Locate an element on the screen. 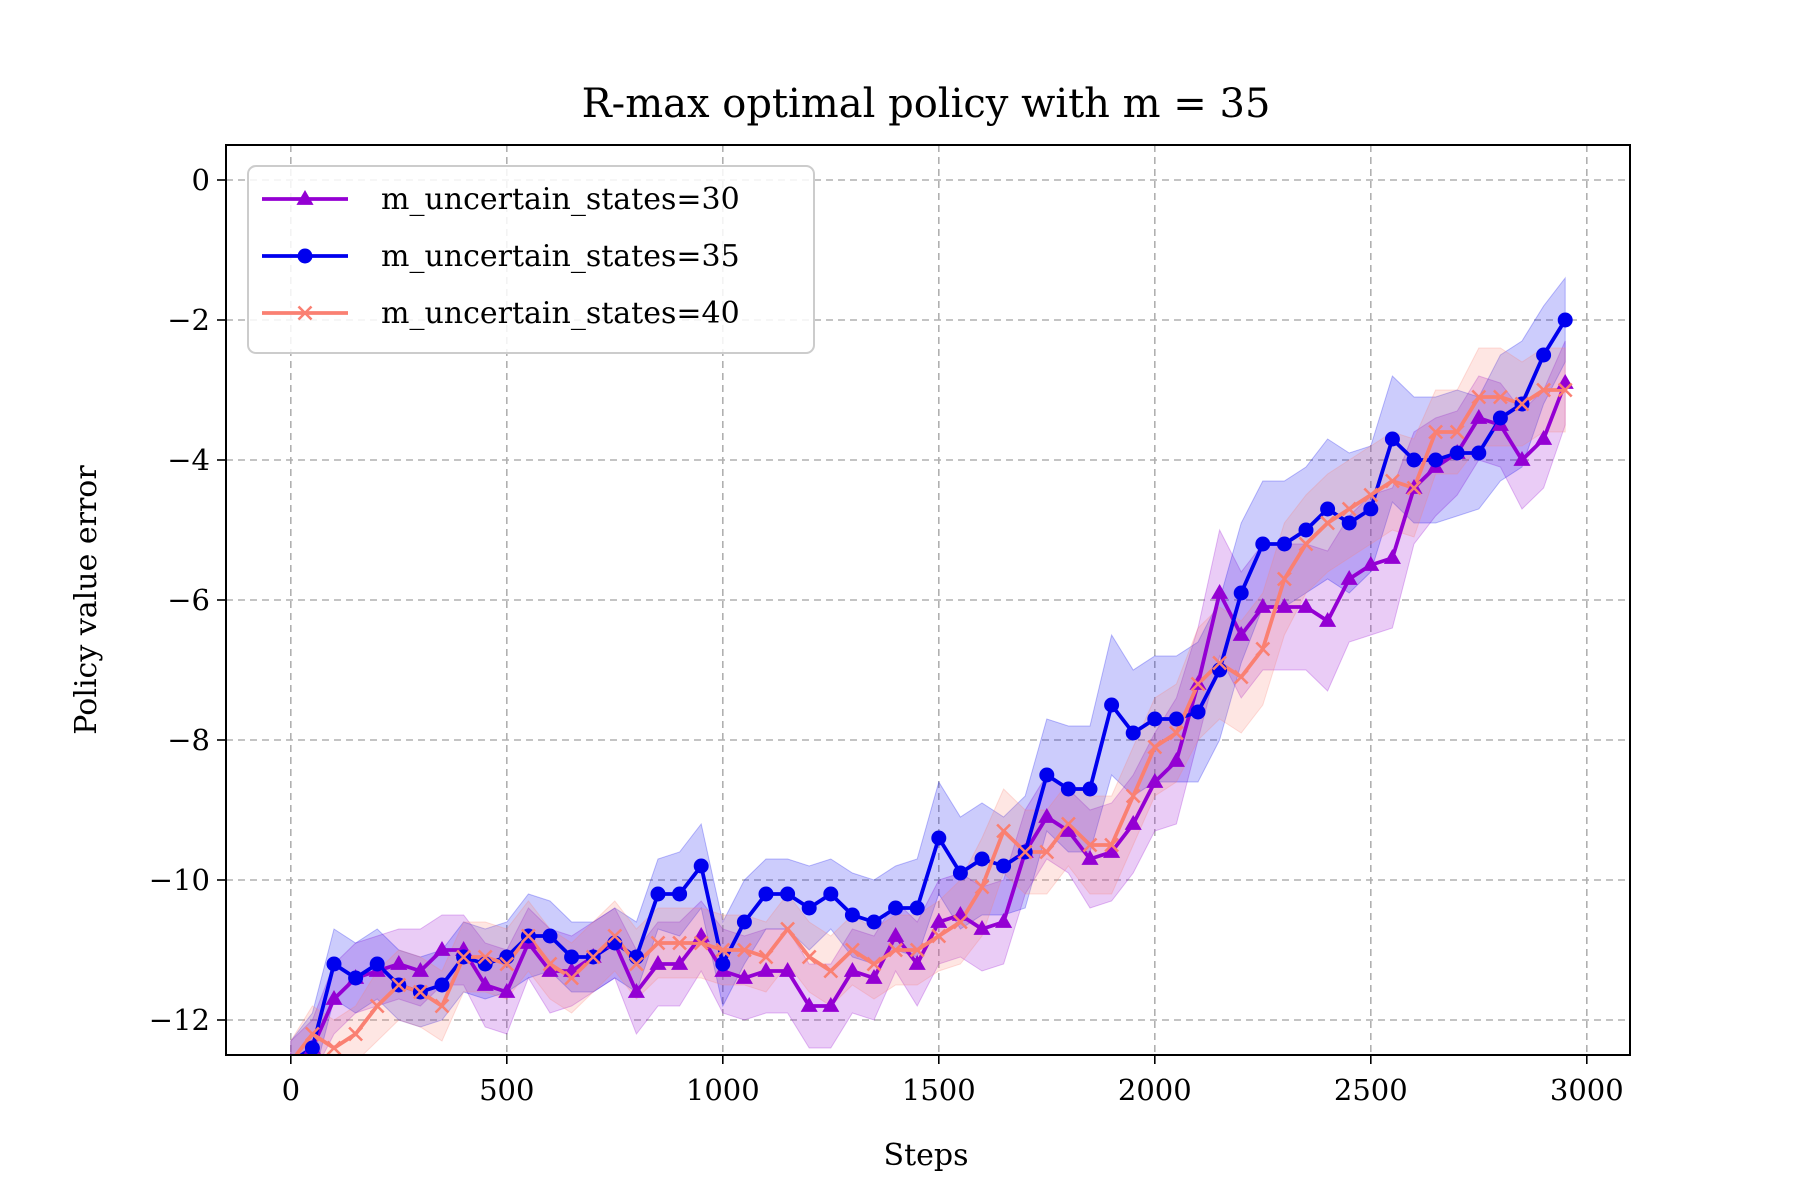  x-tick-label: 1500 is located at coordinates (939, 1090).